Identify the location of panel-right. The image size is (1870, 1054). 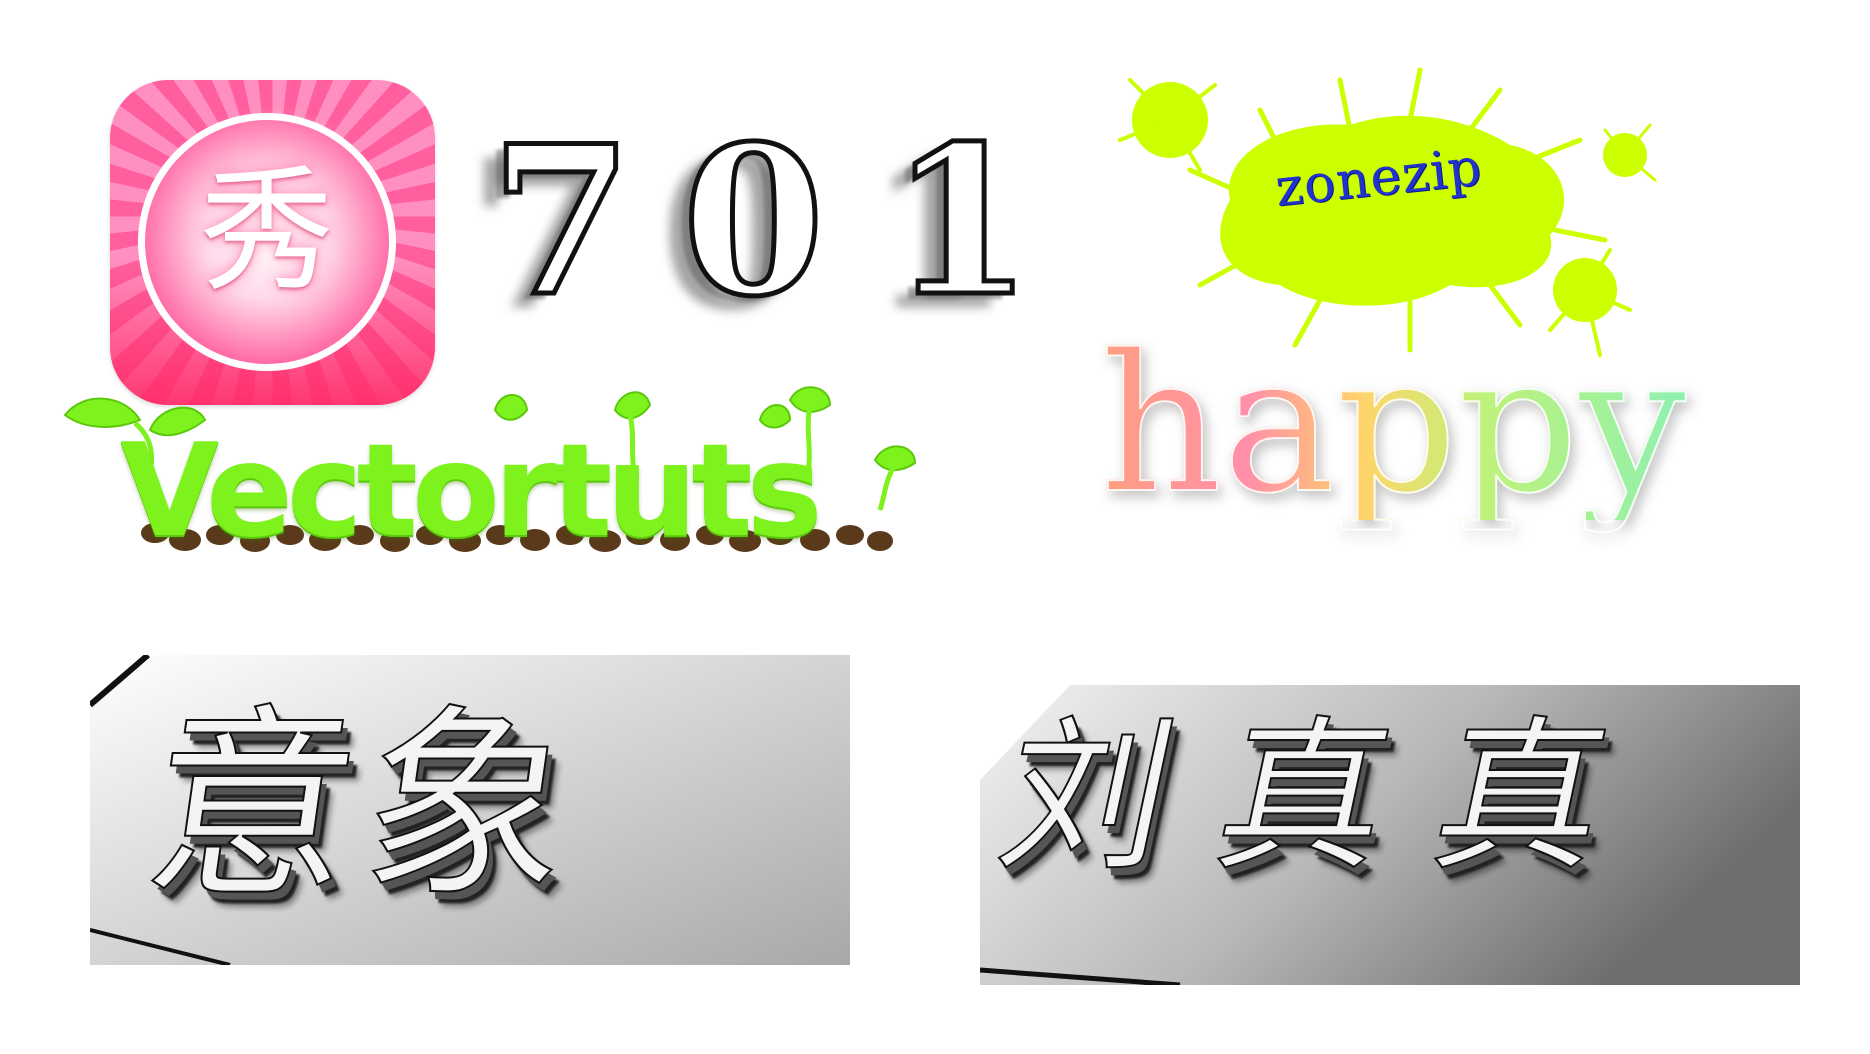
(1390, 835).